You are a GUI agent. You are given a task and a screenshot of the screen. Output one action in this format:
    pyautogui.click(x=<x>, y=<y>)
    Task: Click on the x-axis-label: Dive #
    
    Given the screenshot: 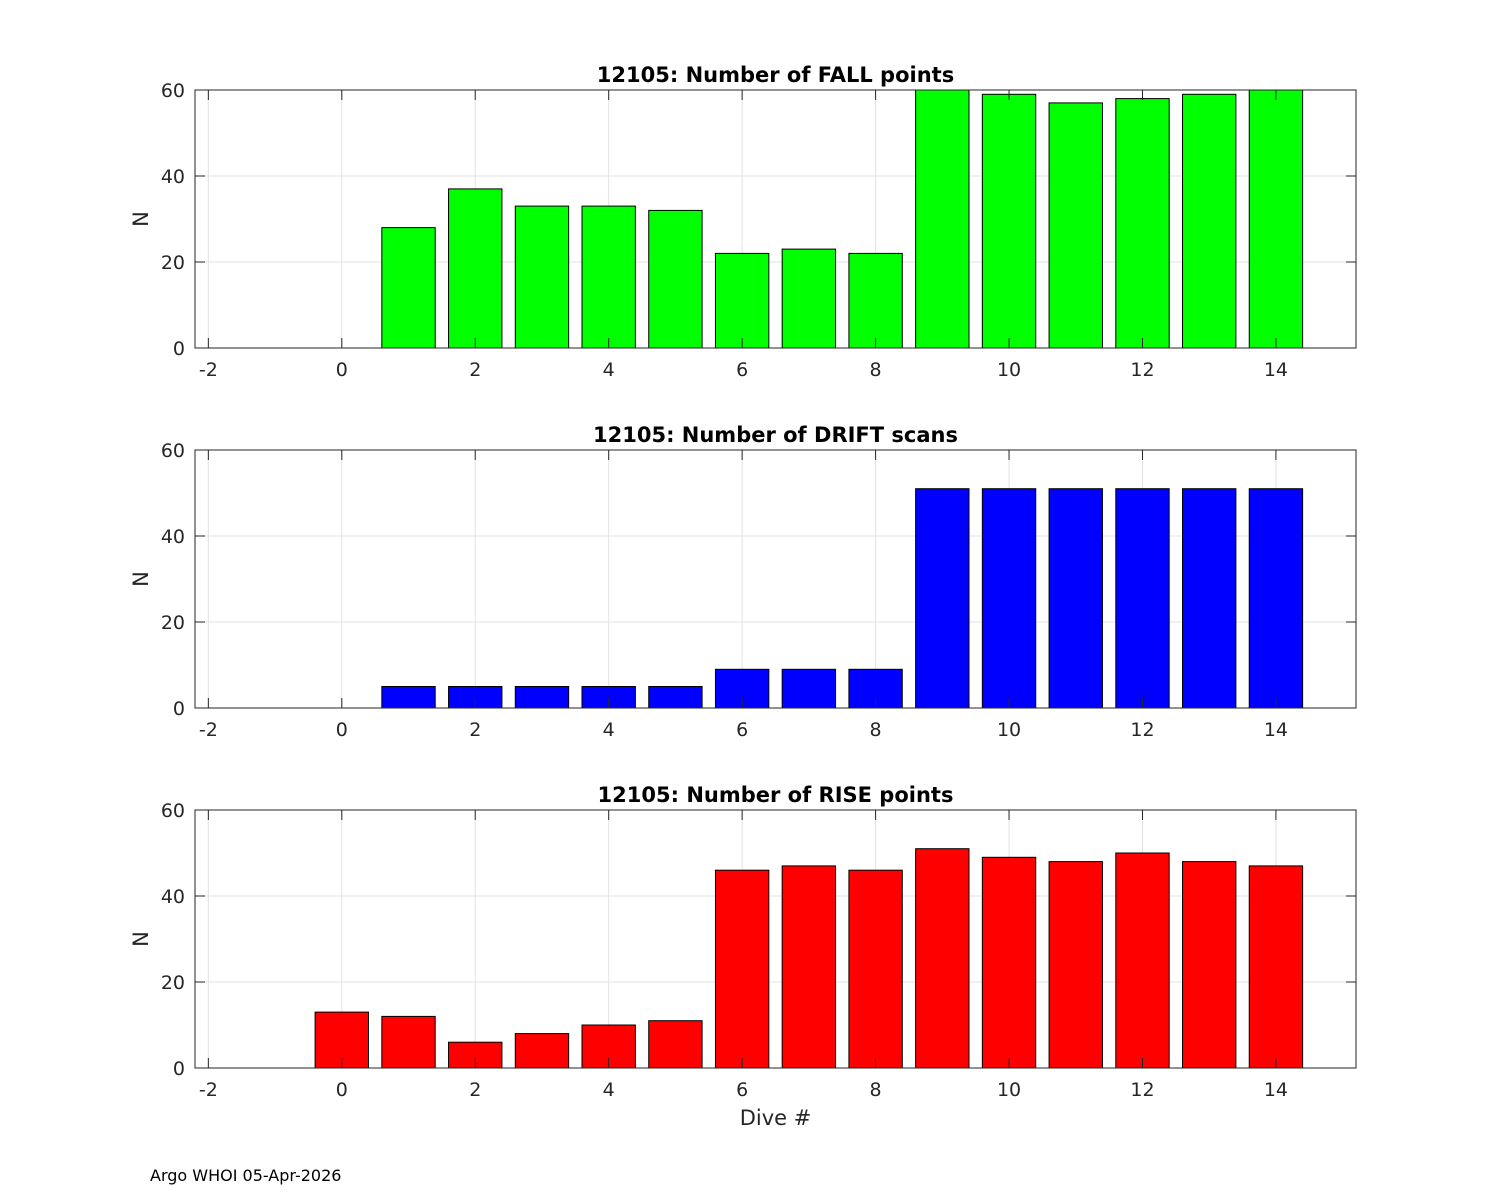 What is the action you would take?
    pyautogui.click(x=776, y=1118)
    